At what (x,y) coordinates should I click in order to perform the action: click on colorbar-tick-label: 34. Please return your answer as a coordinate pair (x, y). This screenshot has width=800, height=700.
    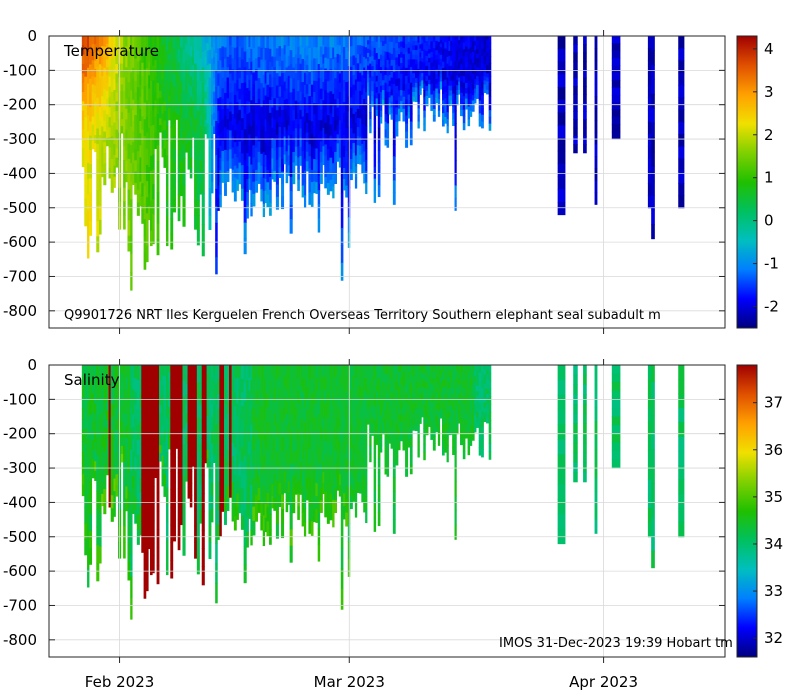
    Looking at the image, I should click on (773, 544).